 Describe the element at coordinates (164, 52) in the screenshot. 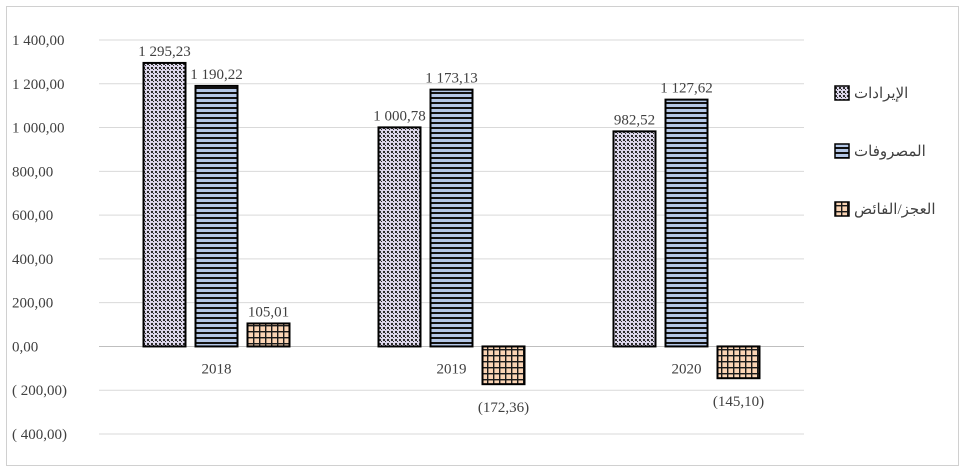

I see `data-label: 1 295,23` at that location.